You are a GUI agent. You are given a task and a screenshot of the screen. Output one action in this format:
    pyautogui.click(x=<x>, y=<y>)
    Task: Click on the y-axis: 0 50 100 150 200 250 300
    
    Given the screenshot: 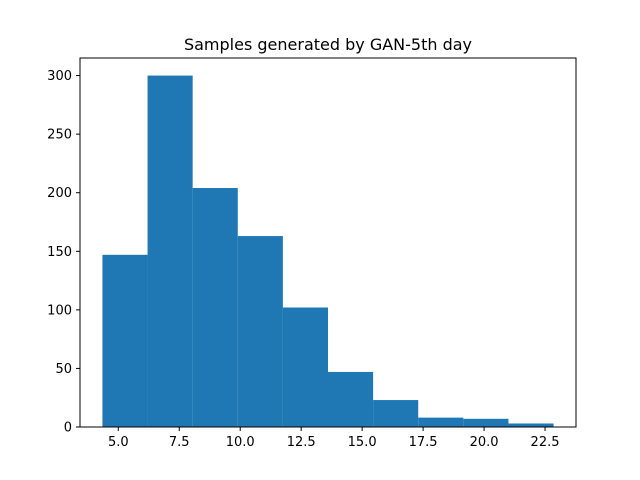 What is the action you would take?
    pyautogui.click(x=63, y=252)
    